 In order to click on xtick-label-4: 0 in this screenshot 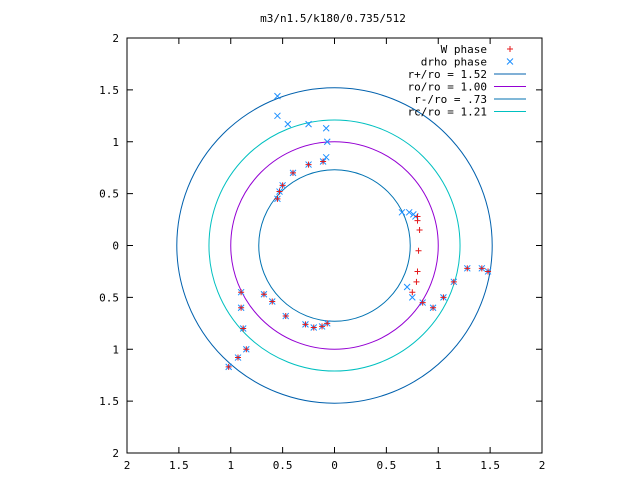, I will do `click(334, 465)`.